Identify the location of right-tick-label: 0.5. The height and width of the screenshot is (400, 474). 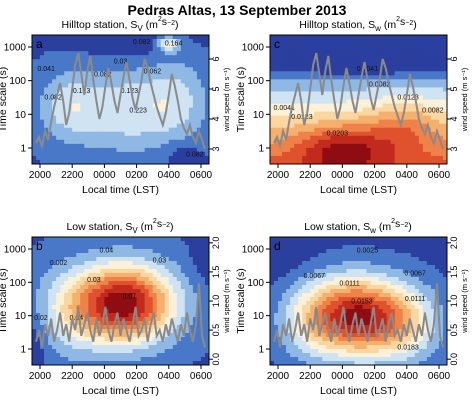
(216, 330).